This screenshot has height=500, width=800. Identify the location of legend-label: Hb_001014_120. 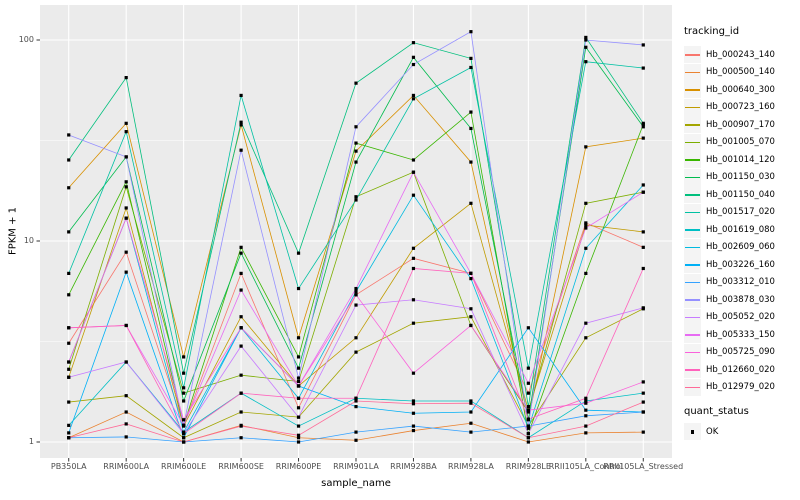
(740, 159).